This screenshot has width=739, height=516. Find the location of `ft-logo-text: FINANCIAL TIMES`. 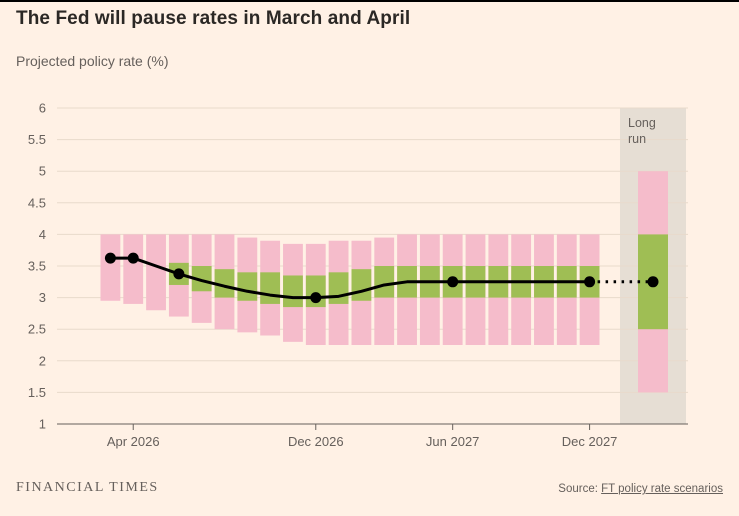

ft-logo-text: FINANCIAL TIMES is located at coordinates (87, 487).